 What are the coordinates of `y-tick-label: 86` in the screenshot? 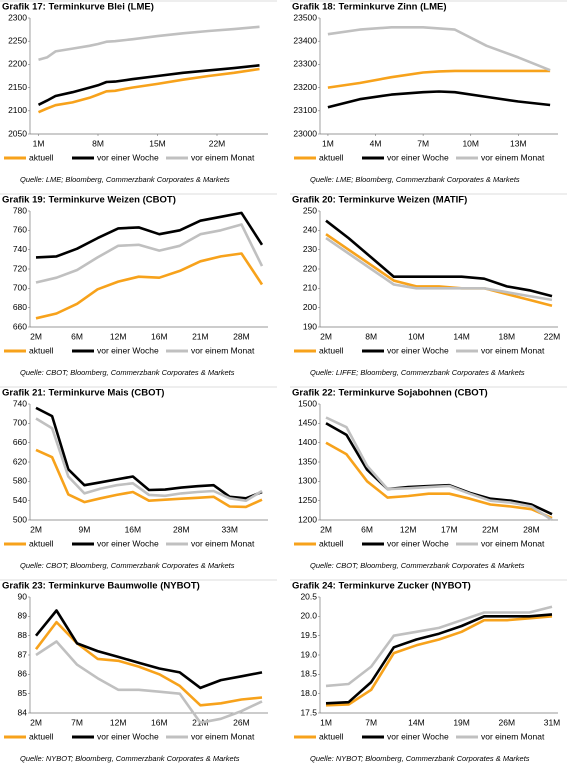 It's located at (23, 674).